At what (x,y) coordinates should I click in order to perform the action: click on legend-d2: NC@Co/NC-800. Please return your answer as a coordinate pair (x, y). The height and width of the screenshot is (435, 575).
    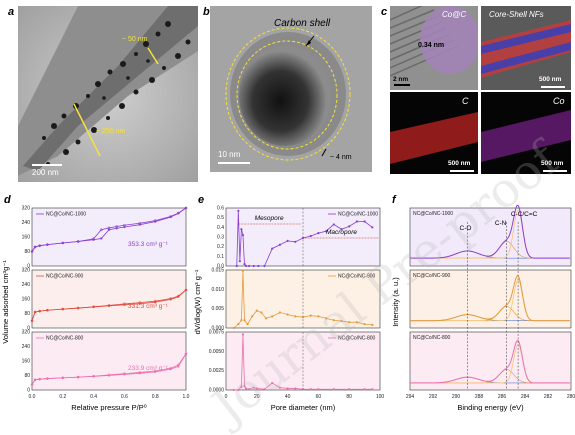
    Looking at the image, I should click on (65, 339).